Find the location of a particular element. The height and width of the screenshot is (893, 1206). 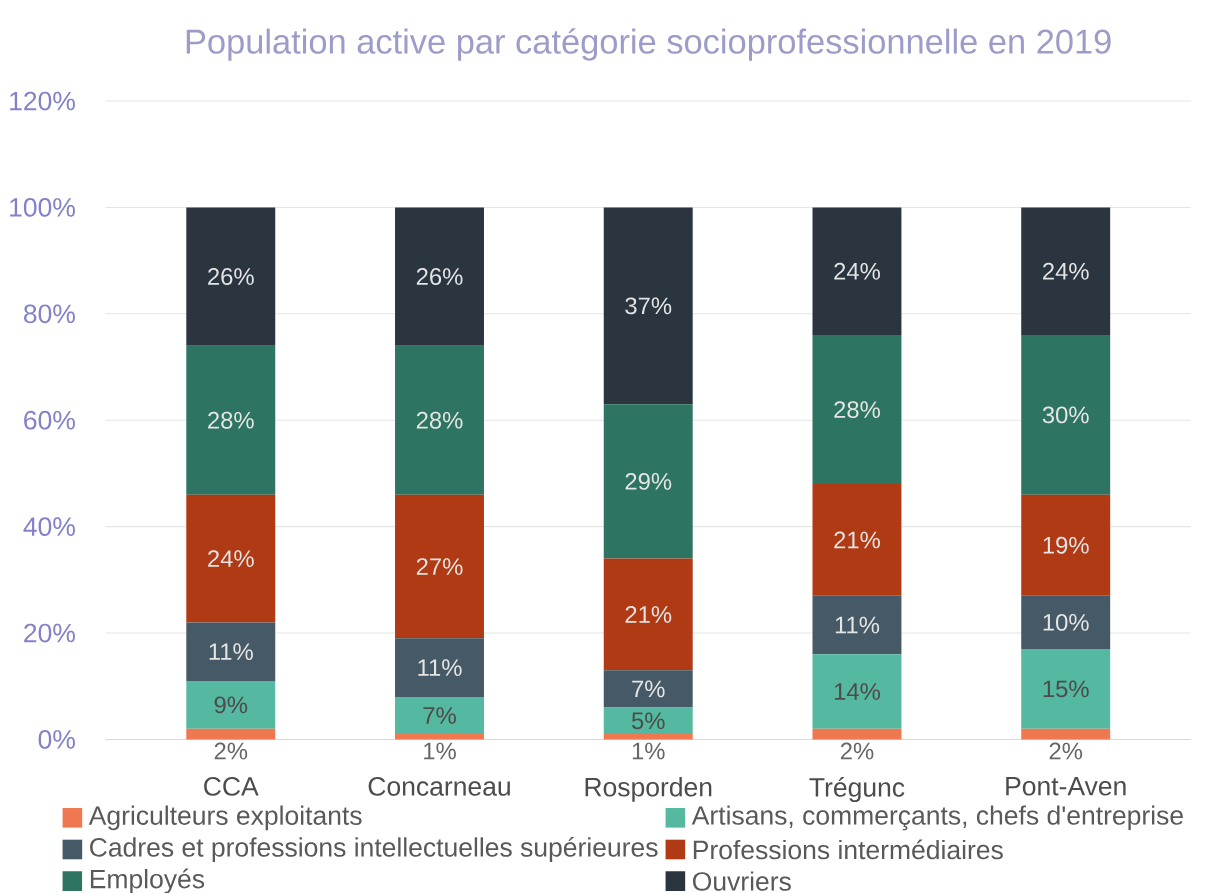

data-label: 27% is located at coordinates (439, 566).